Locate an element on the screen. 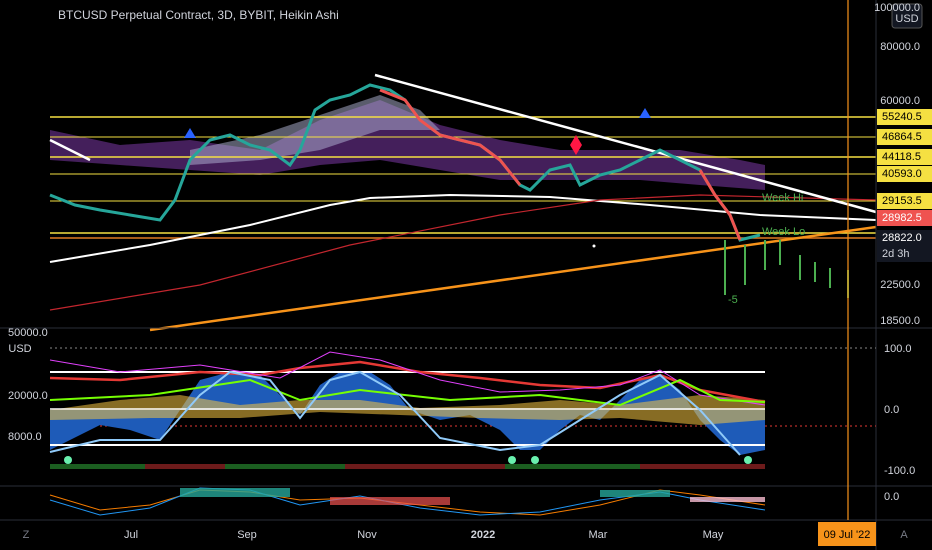 This screenshot has height=550, width=932. time-label: Nov is located at coordinates (367, 535).